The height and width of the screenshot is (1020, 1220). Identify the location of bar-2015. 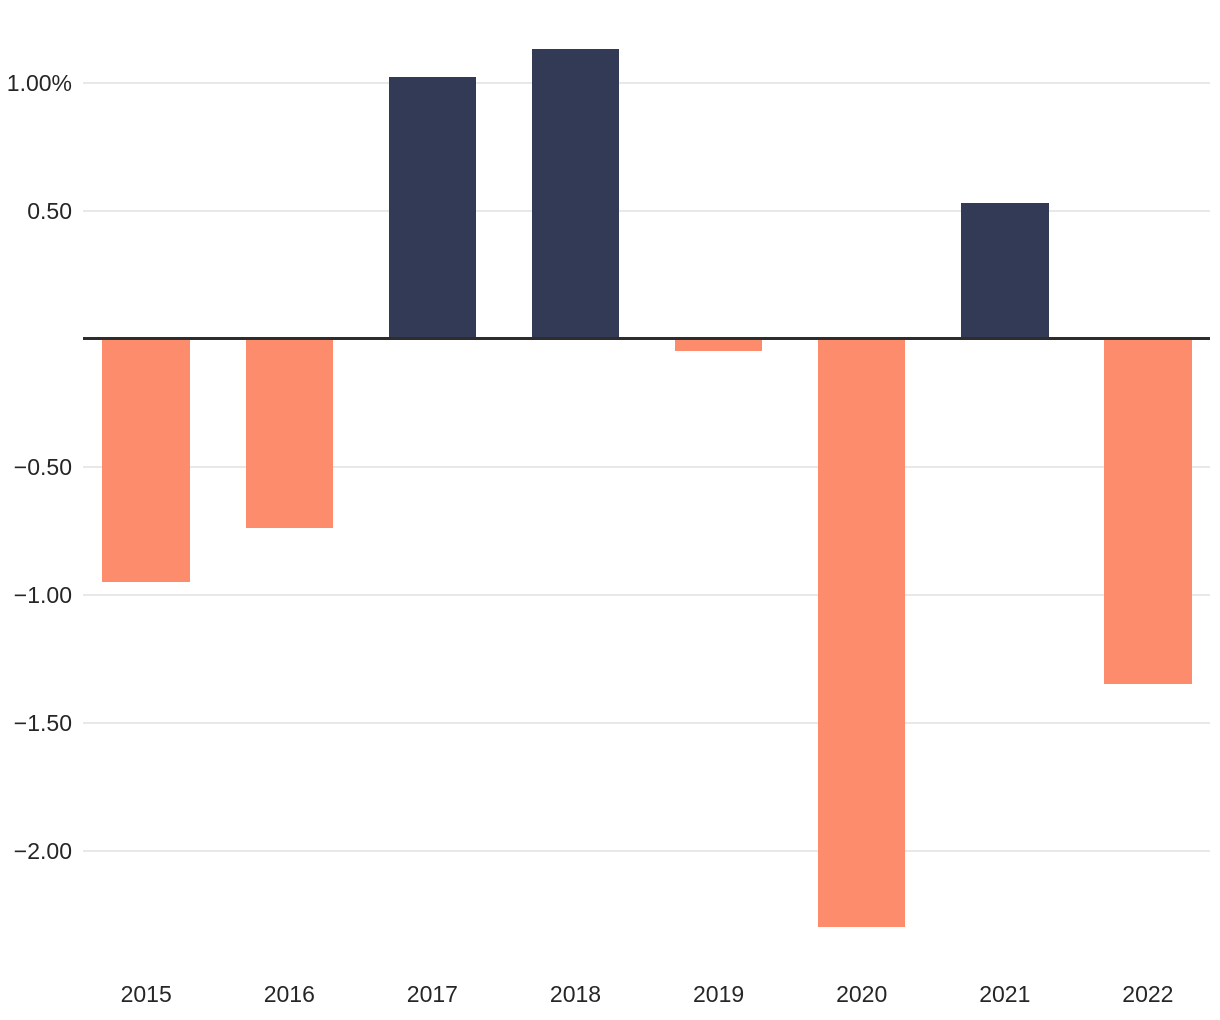
(146, 460).